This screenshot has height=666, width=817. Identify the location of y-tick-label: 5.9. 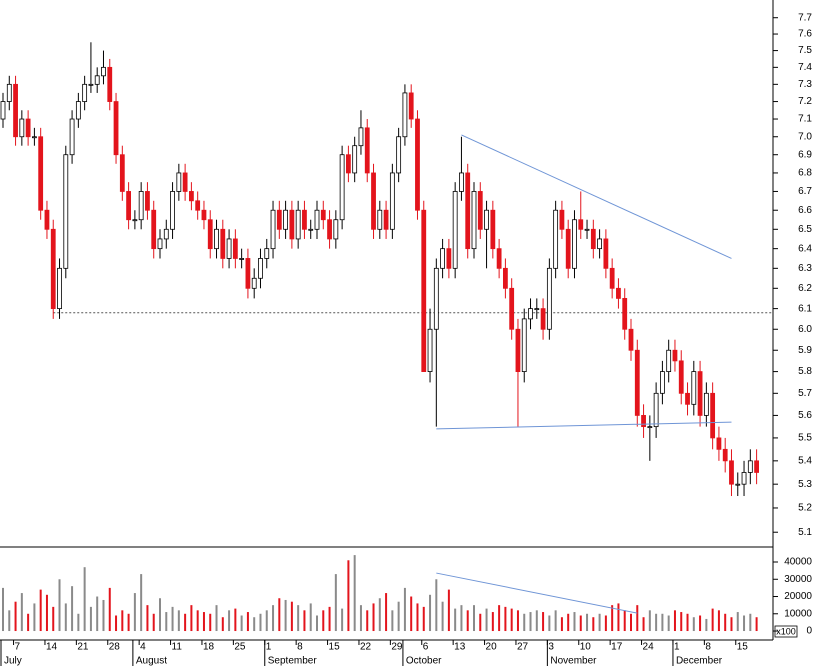
(805, 350).